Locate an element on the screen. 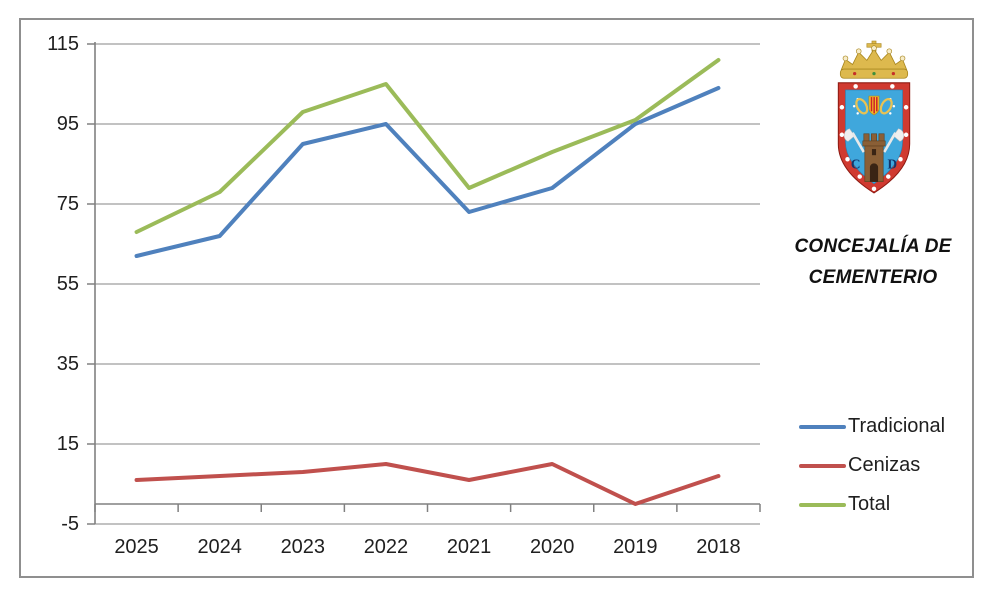 This screenshot has width=1000, height=600. letter-d: D is located at coordinates (893, 163).